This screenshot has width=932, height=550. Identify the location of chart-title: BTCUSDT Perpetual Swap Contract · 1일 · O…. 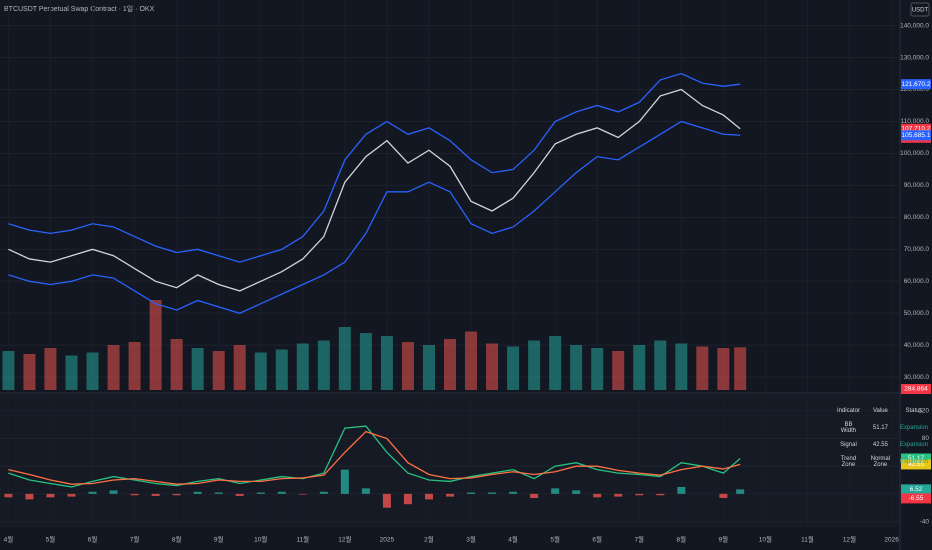
(79, 8).